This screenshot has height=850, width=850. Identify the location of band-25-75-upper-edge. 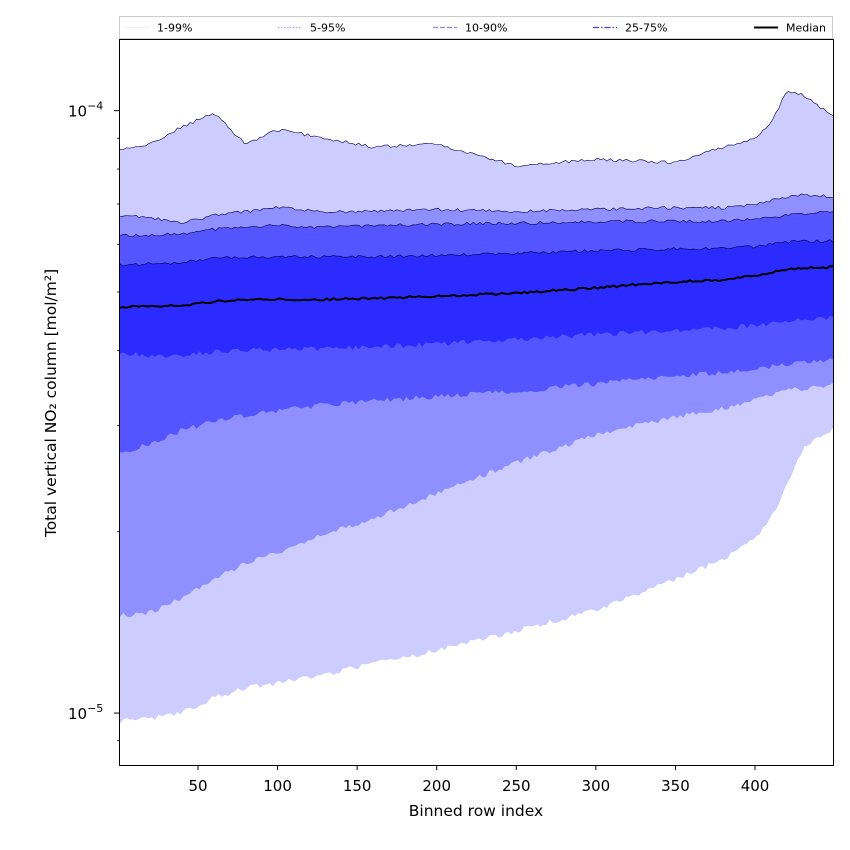
(476, 253).